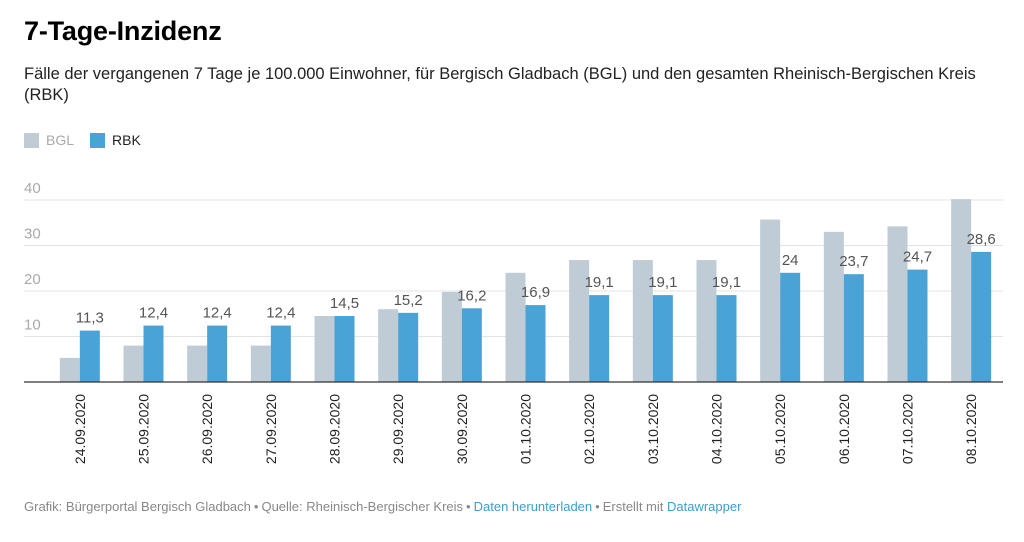 The height and width of the screenshot is (542, 1024). I want to click on download-data-link: Daten herunterladen, so click(533, 506).